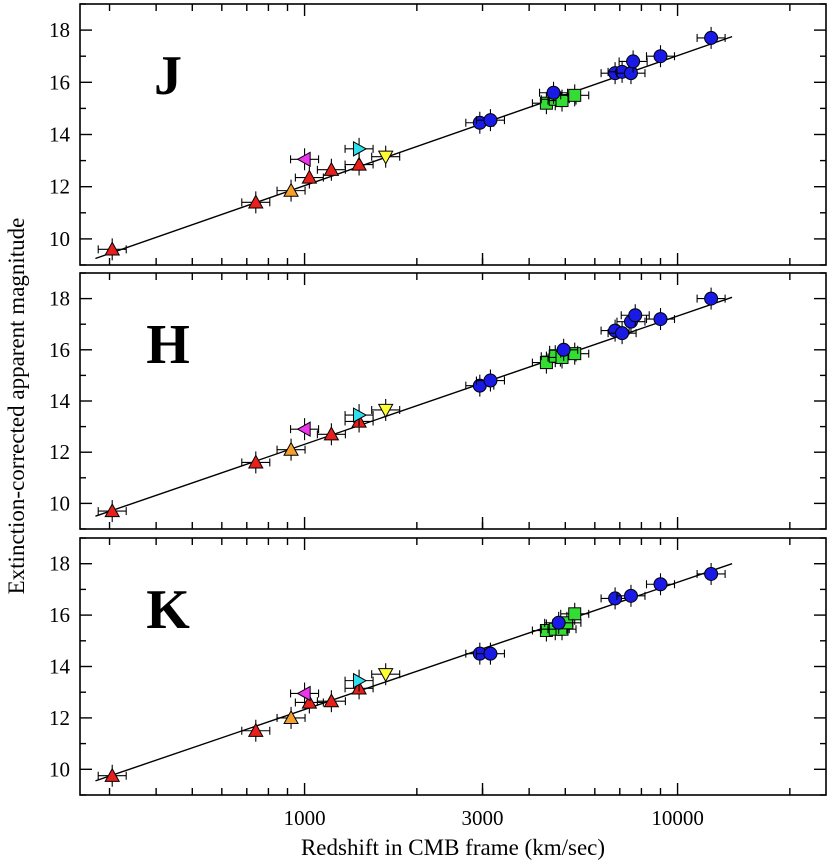  Describe the element at coordinates (483, 818) in the screenshot. I see `x-tick-label: 3000` at that location.